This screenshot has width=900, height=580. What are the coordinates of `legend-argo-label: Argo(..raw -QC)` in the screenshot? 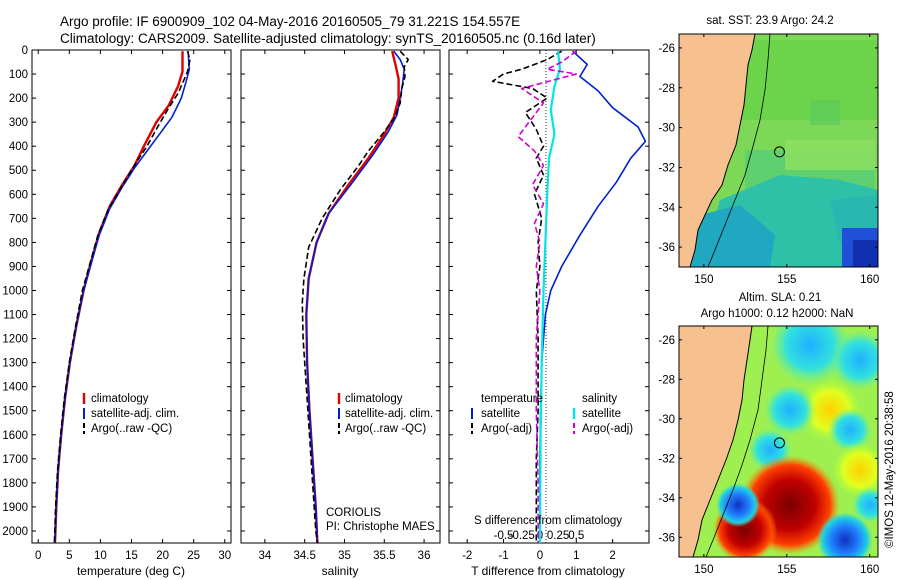 It's located at (385, 429).